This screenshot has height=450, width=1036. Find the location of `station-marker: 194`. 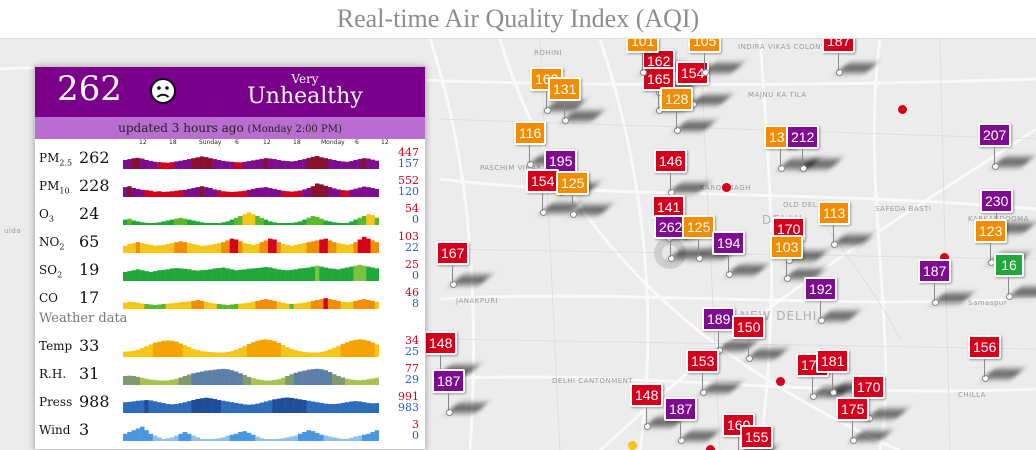

station-marker: 194 is located at coordinates (729, 254).